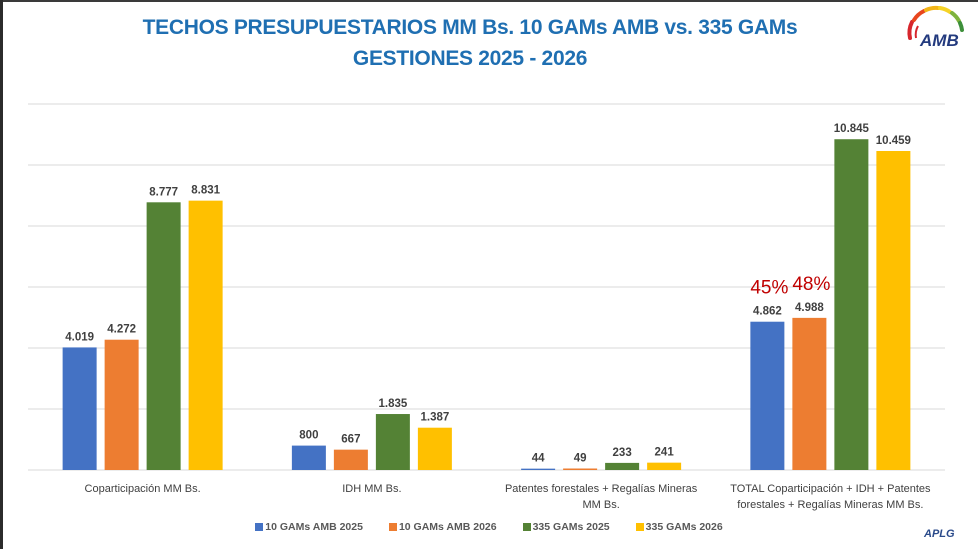 This screenshot has width=978, height=549. Describe the element at coordinates (538, 459) in the screenshot. I see `data-label: 44` at that location.